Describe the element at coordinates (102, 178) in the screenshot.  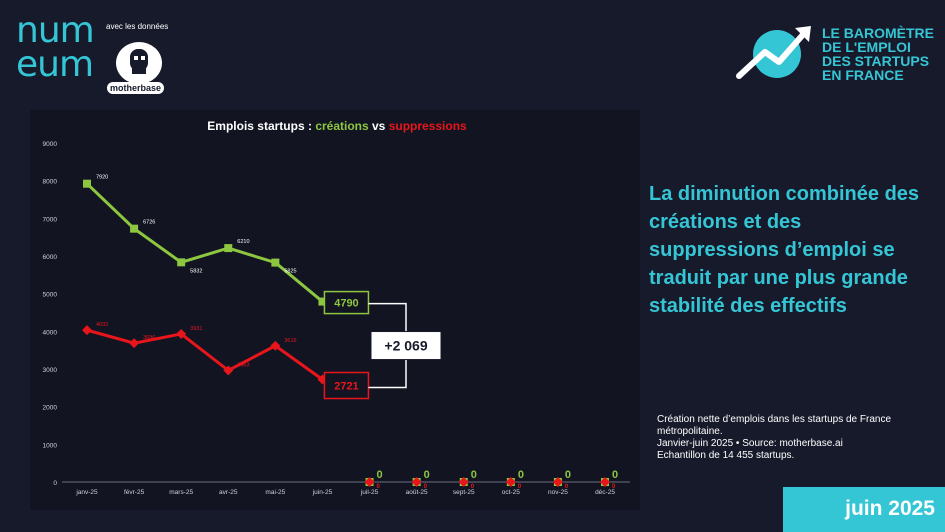
I see `data-label: 7920` at that location.